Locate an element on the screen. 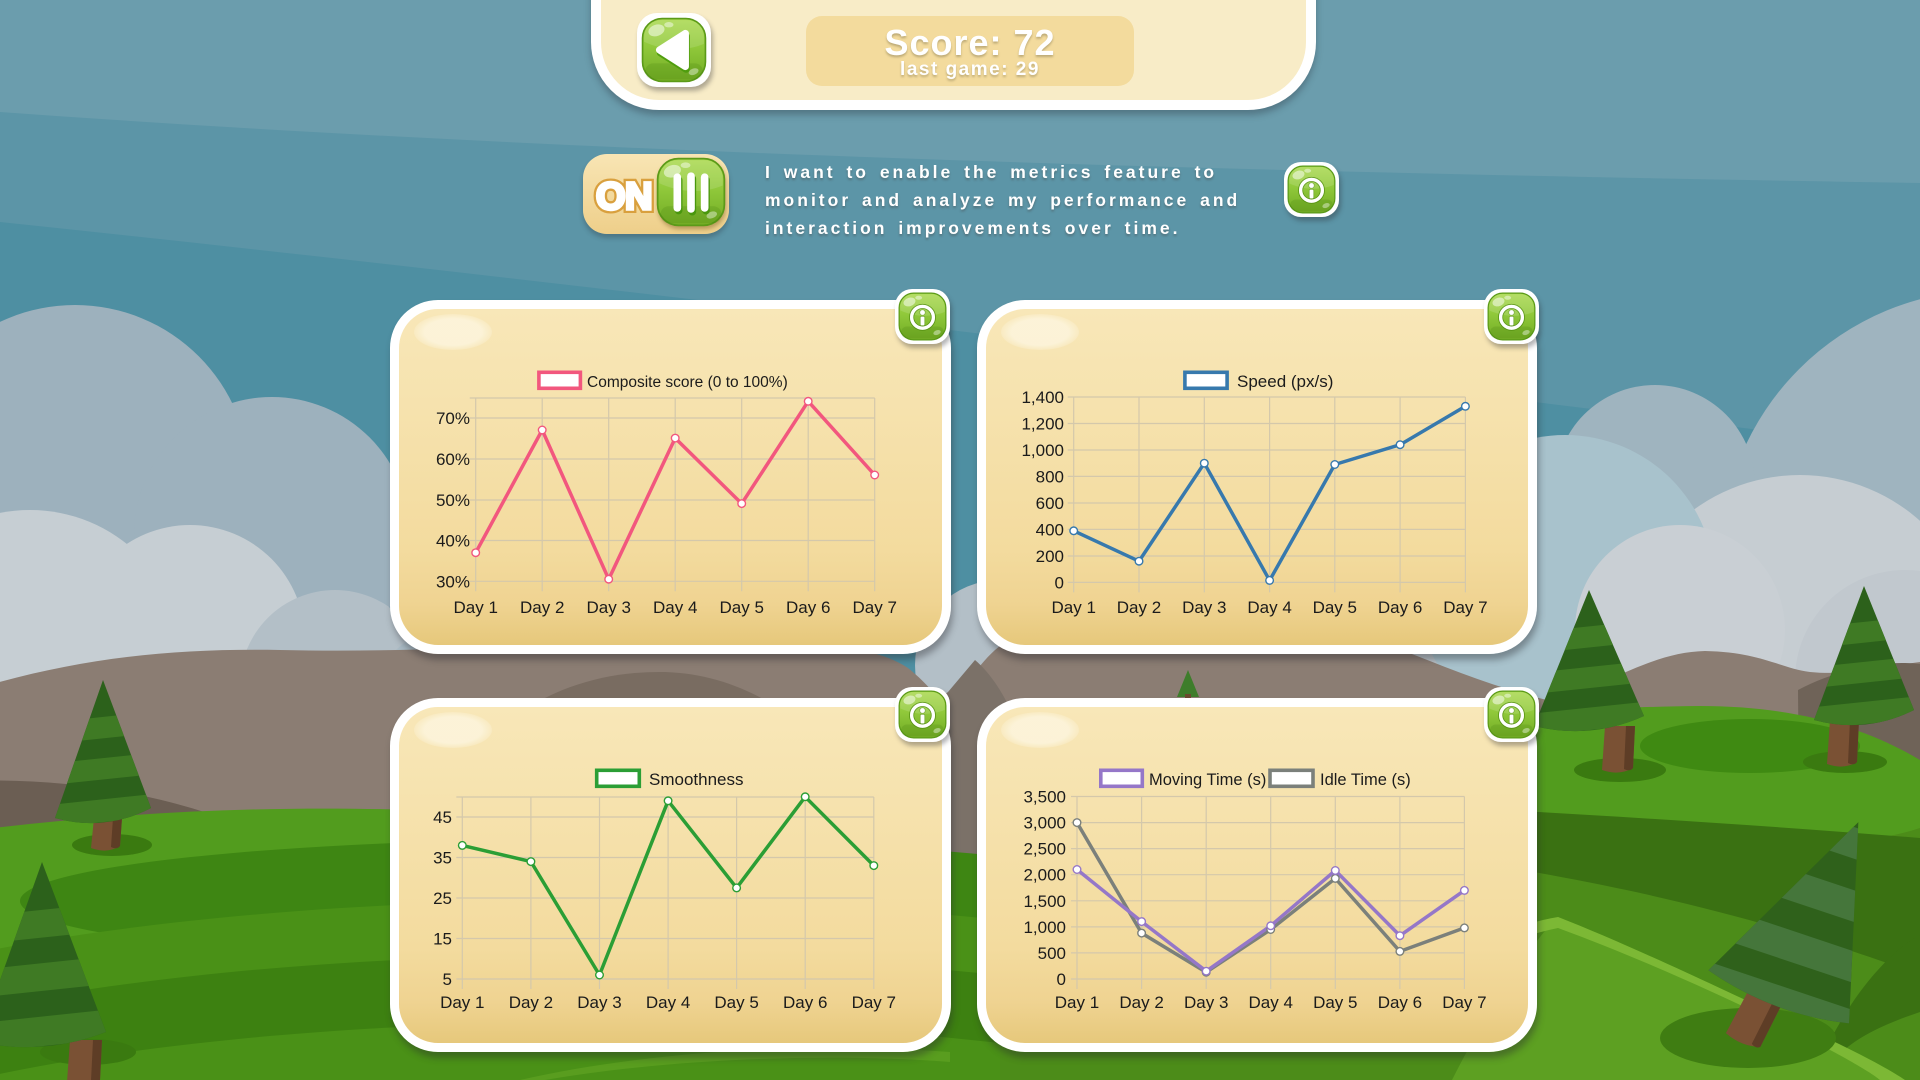 This screenshot has width=1920, height=1080. svg-text: 15 is located at coordinates (442, 939).